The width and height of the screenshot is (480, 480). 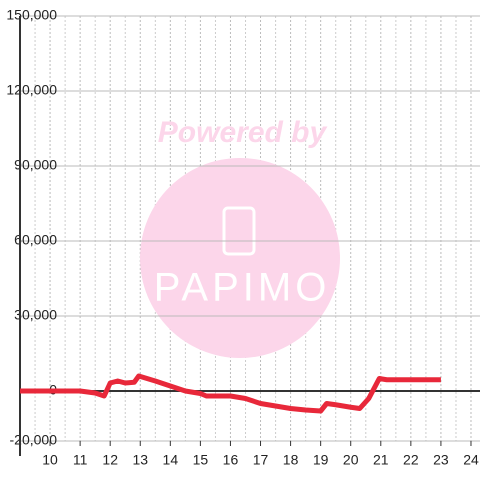 I want to click on y-tick-label: 90,000, so click(x=35, y=165).